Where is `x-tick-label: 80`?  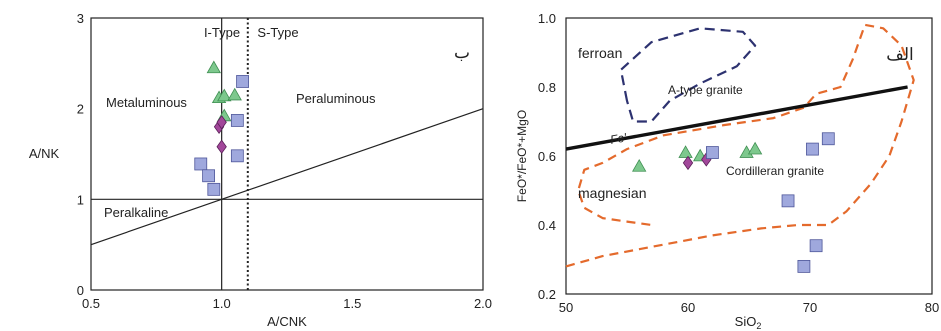 x-tick-label: 80 is located at coordinates (932, 307).